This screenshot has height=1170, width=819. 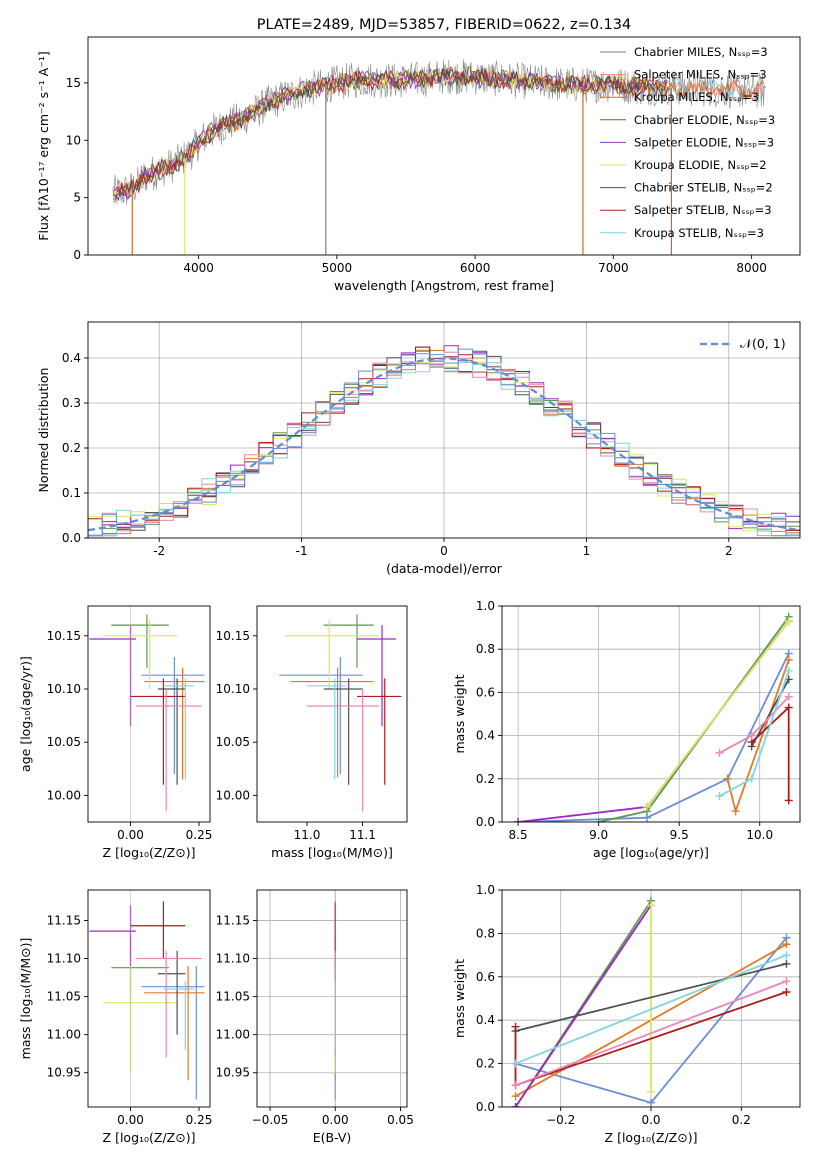 I want to click on x-tick-label: 2, so click(x=729, y=551).